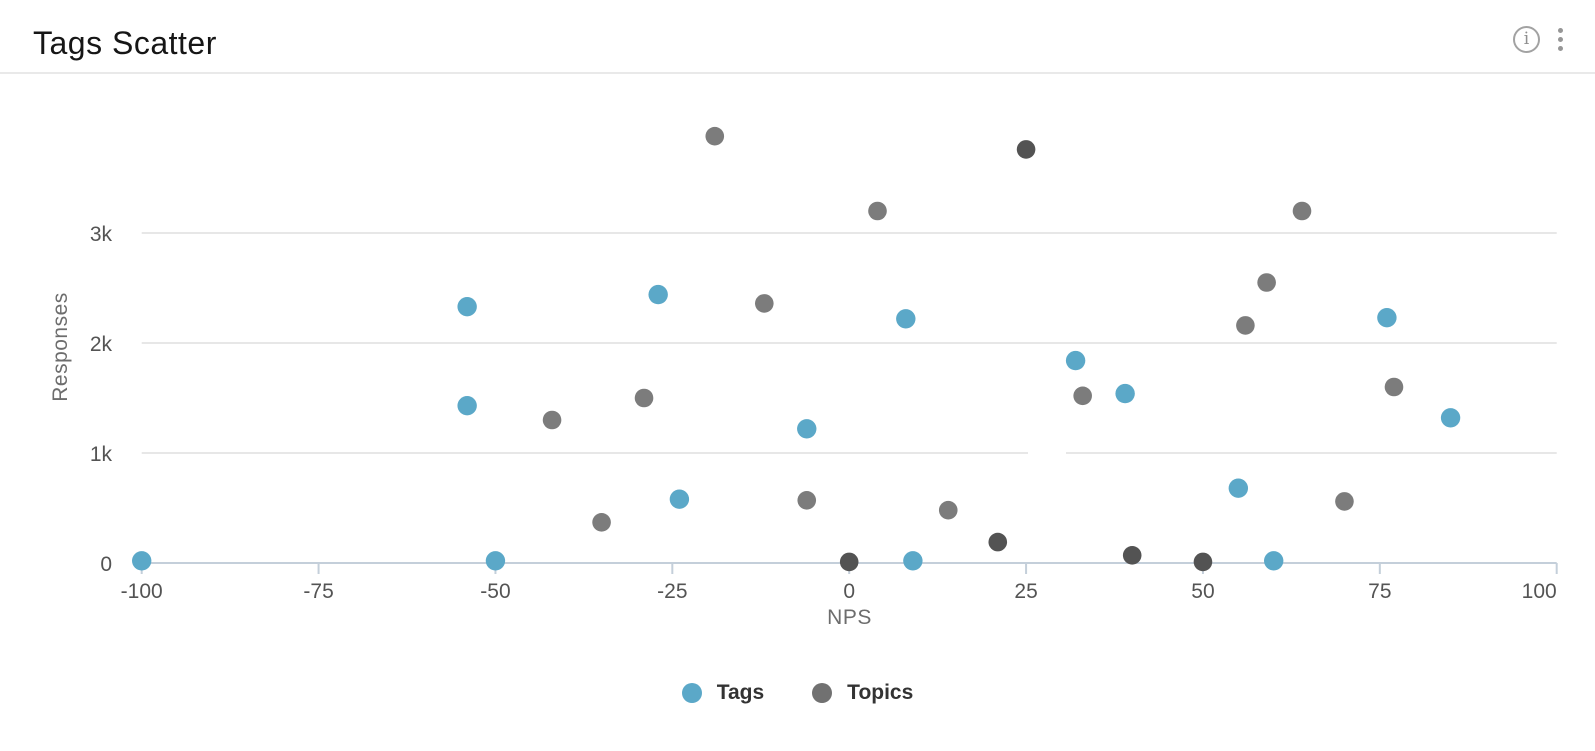 The width and height of the screenshot is (1595, 751). Describe the element at coordinates (101, 454) in the screenshot. I see `y-tick-label: 1k` at that location.